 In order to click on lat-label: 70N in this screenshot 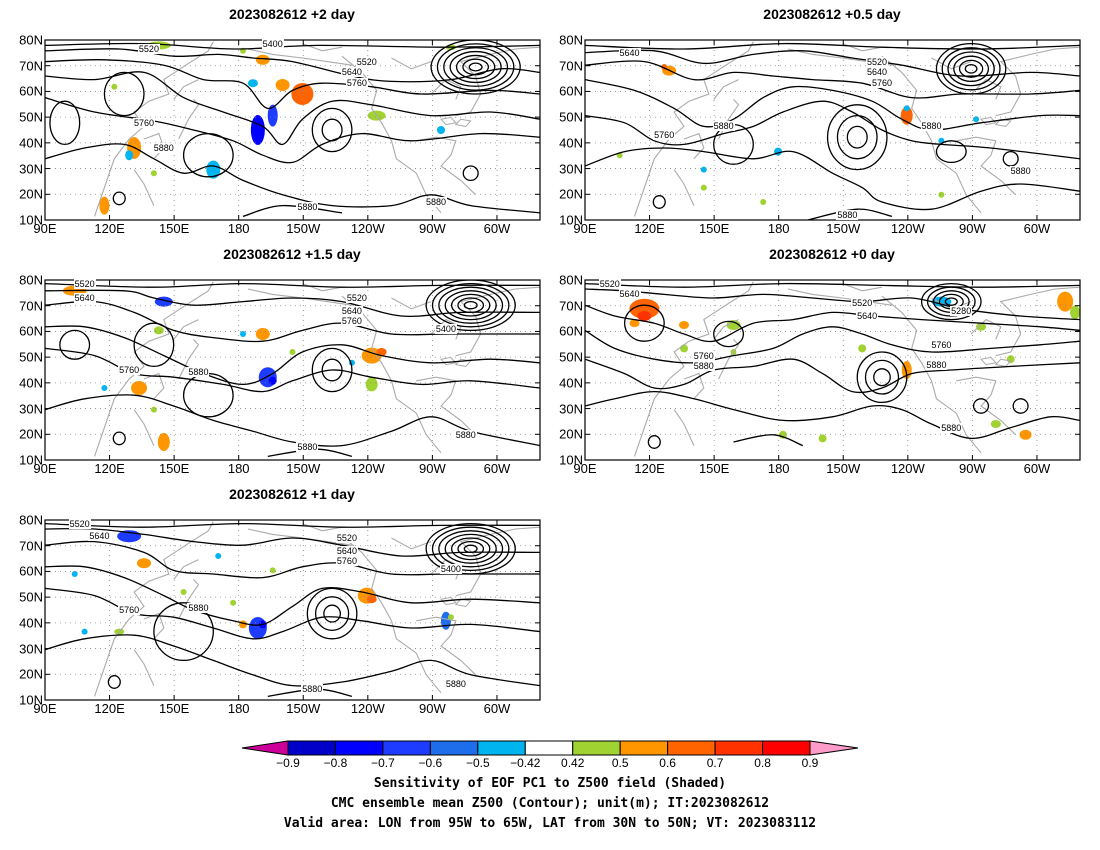, I will do `click(31, 66)`.